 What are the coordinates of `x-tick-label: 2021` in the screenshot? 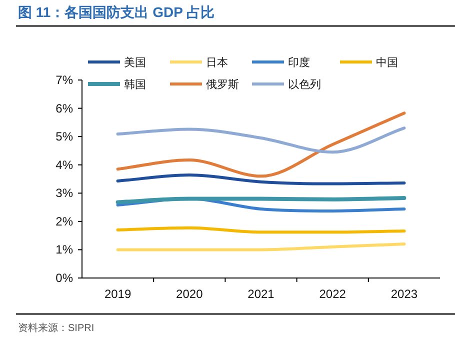 It's located at (261, 294).